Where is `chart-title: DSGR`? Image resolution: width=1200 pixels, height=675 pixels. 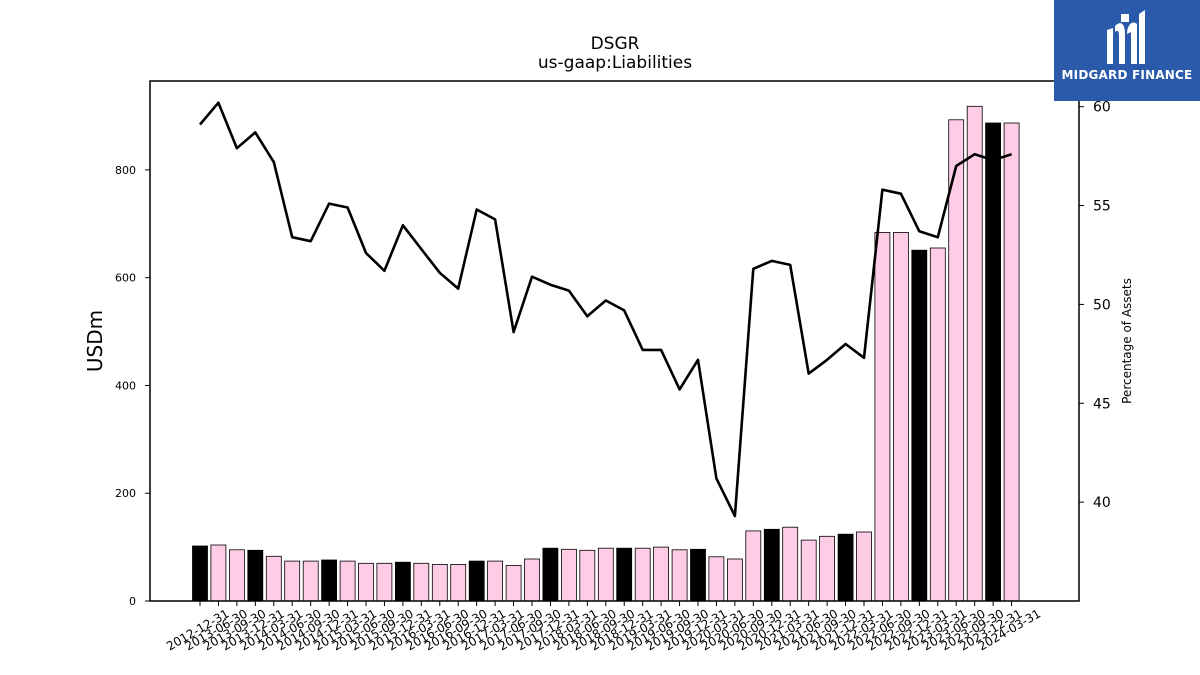 chart-title: DSGR is located at coordinates (615, 44).